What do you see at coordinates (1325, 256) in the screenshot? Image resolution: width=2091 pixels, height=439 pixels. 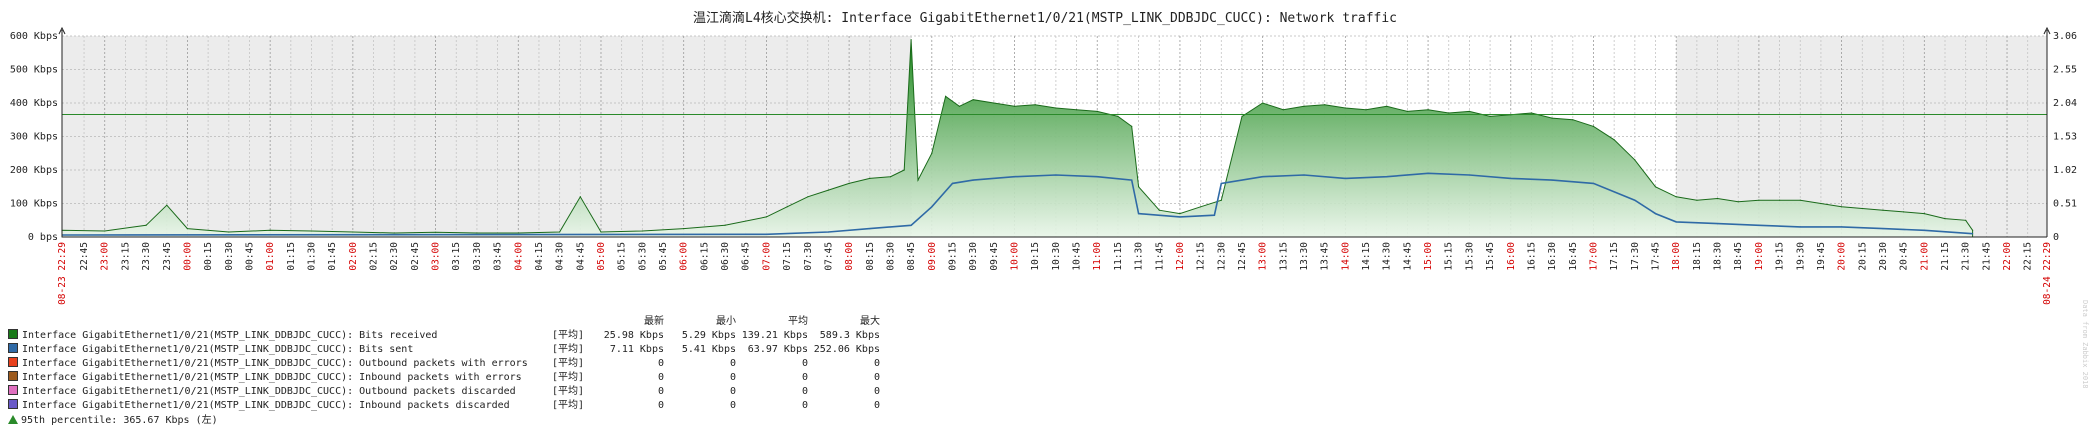 I see `x-tick-label: 13:45` at bounding box center [1325, 256].